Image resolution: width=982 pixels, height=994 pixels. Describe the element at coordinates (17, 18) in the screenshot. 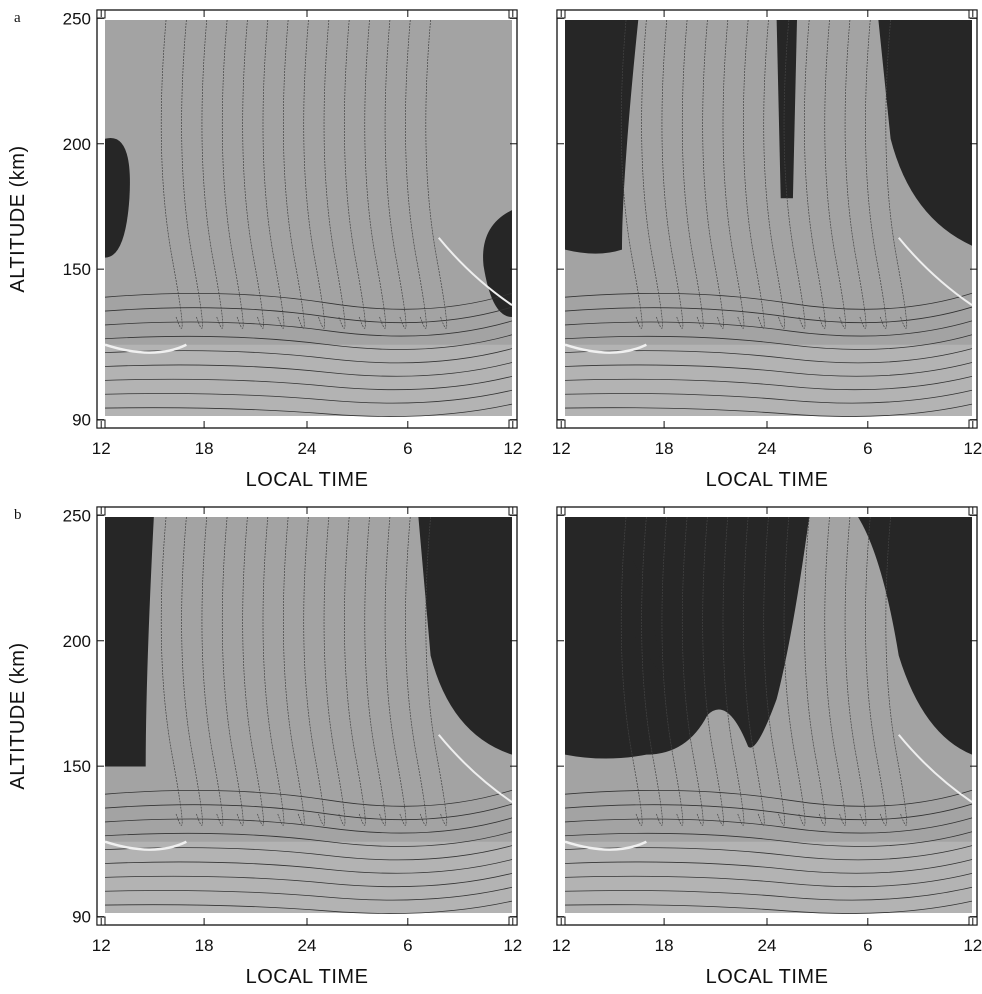

I see `panel-label: a` at that location.